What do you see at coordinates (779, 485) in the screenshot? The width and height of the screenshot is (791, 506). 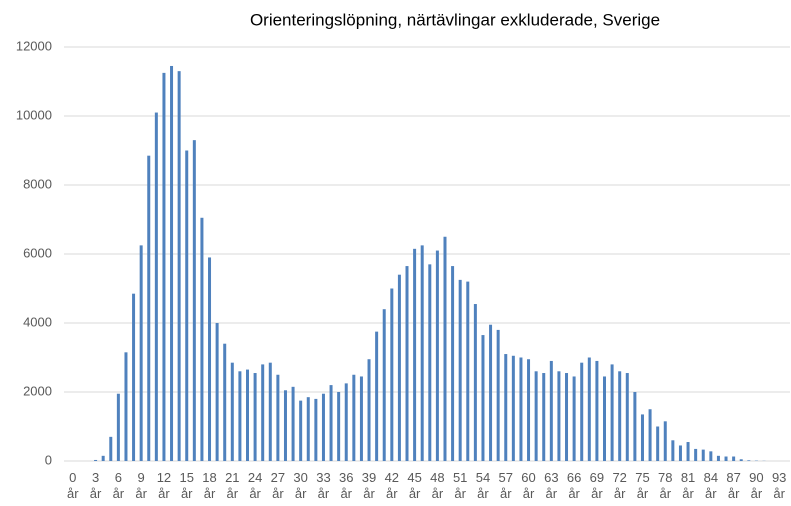 I see `x-tick-label: 93 år` at bounding box center [779, 485].